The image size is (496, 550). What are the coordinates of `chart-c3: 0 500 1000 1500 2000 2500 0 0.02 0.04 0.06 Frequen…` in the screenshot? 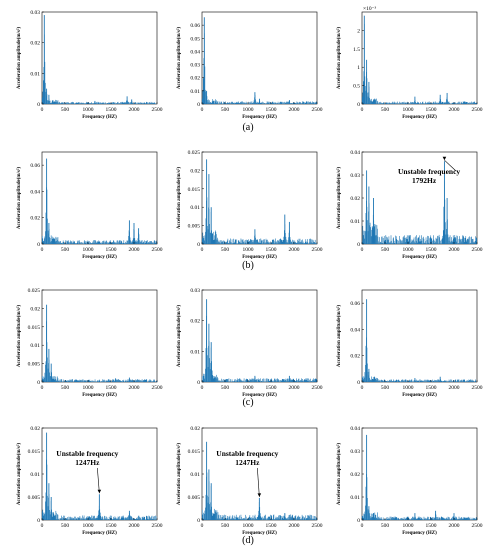 It's located at (409, 343).